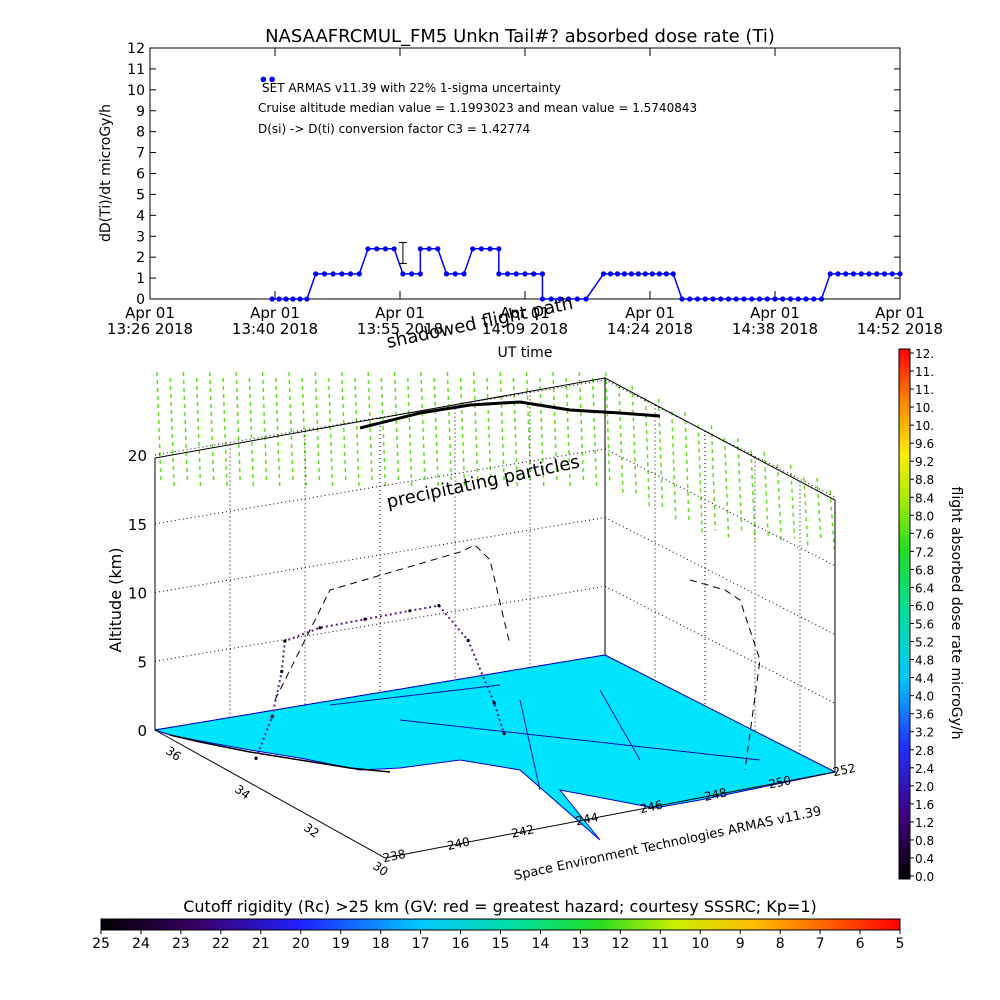 This screenshot has width=1000, height=1000. Describe the element at coordinates (780, 944) in the screenshot. I see `rigidity-tick-label: 8` at that location.